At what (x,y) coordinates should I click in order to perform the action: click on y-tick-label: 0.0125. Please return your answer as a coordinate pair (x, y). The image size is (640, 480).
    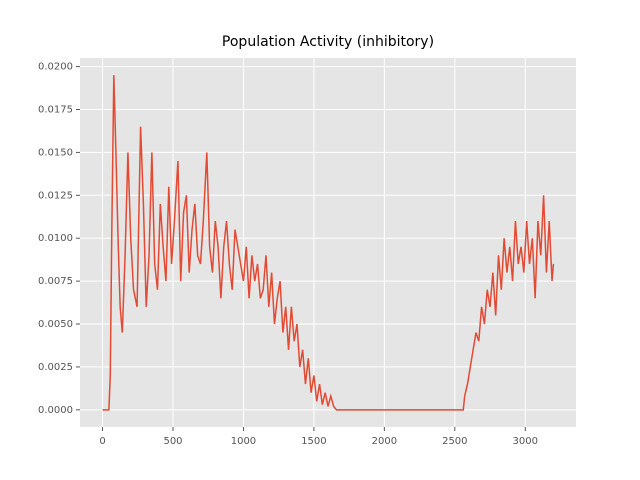
    Looking at the image, I should click on (55, 195).